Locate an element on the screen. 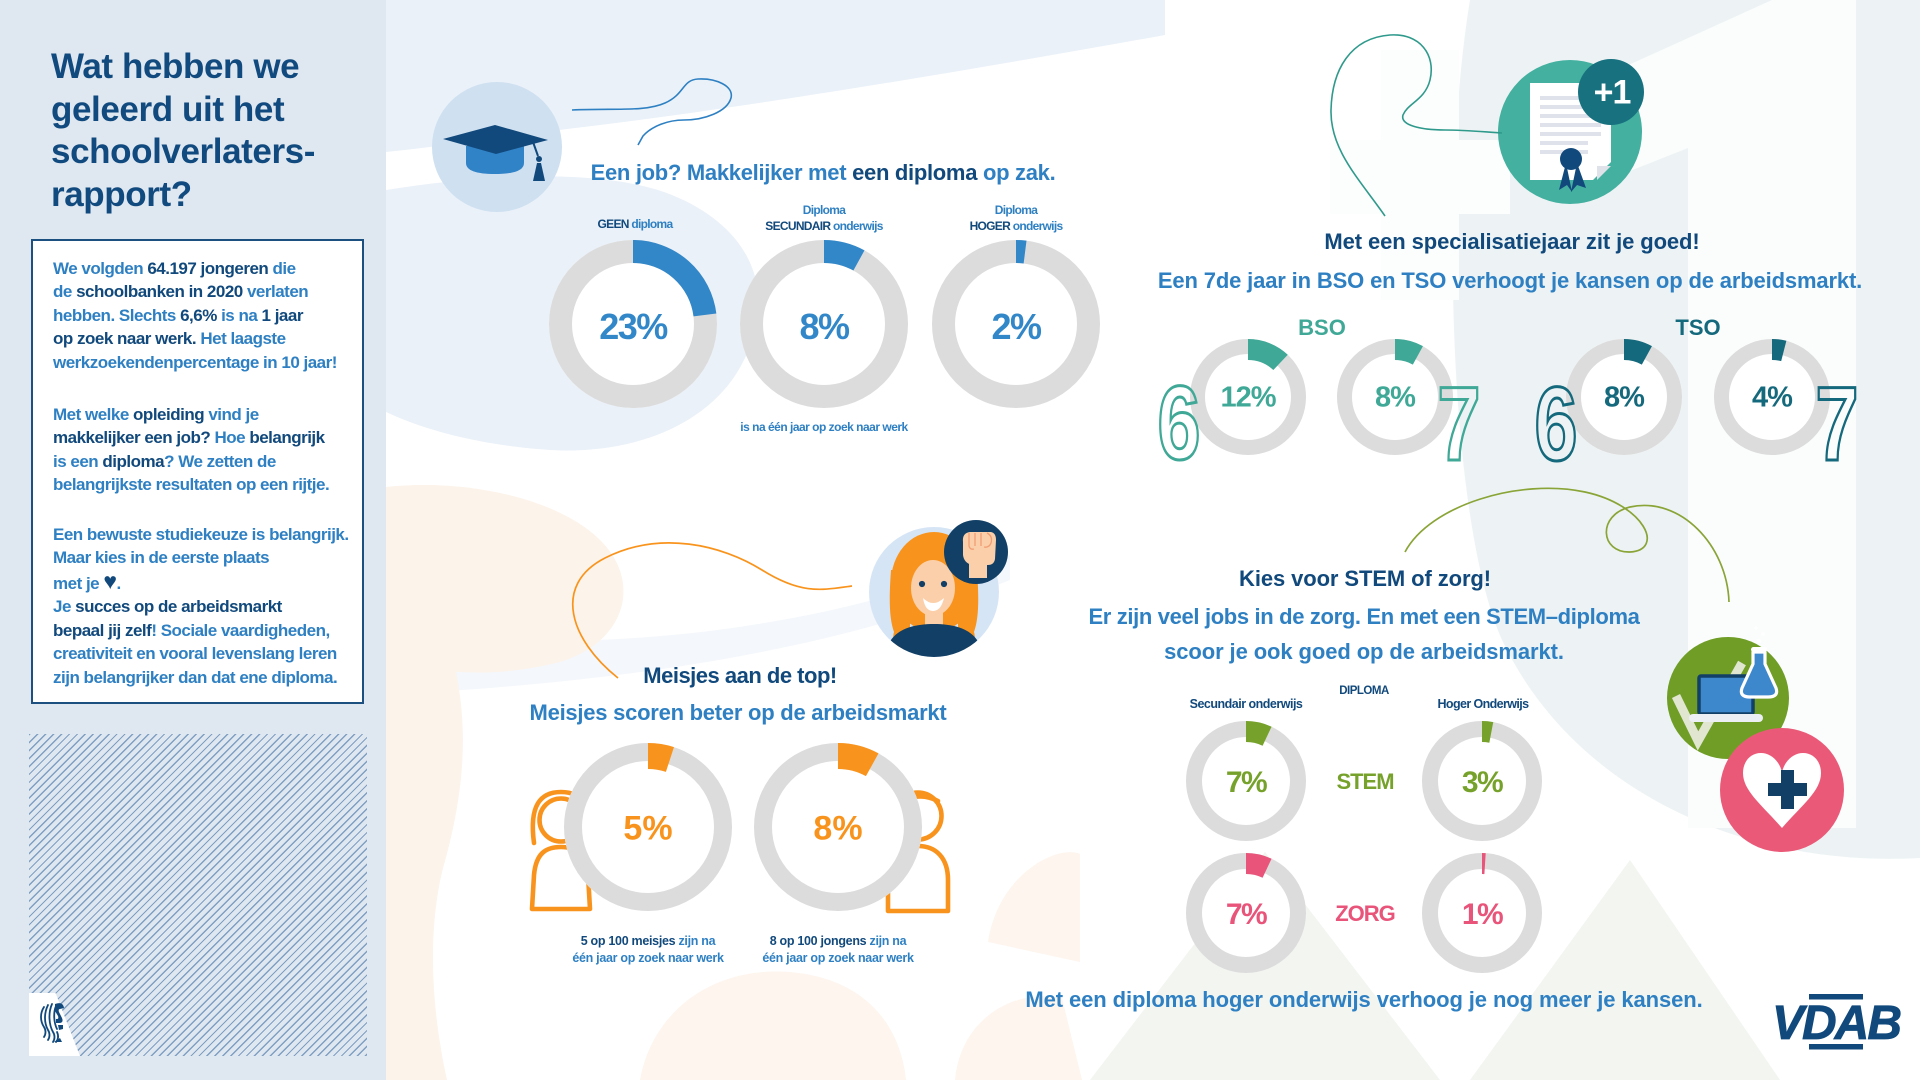  svg-text: VDAB is located at coordinates (1836, 1023).